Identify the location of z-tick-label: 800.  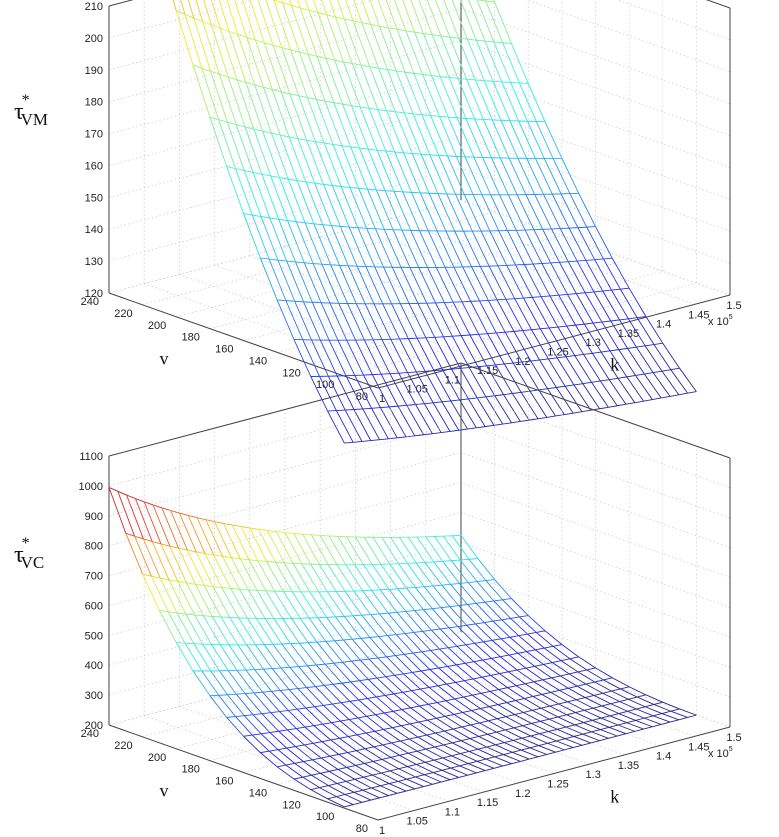
(94, 547).